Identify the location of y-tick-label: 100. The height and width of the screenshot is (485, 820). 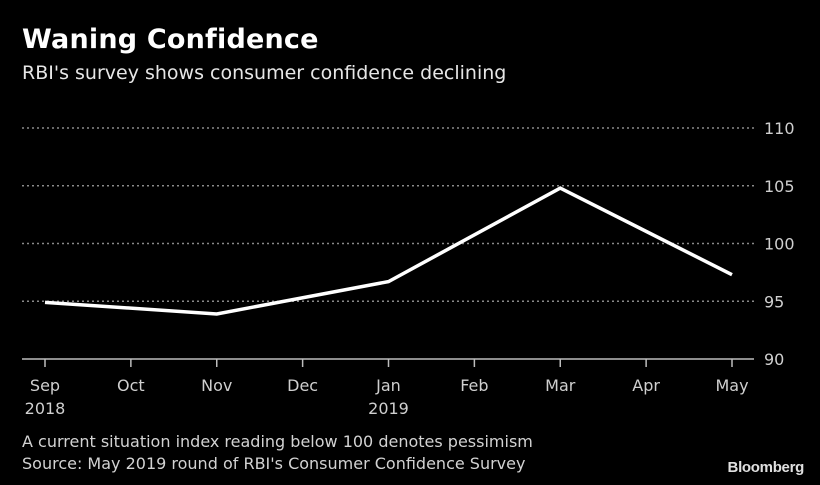
(779, 244).